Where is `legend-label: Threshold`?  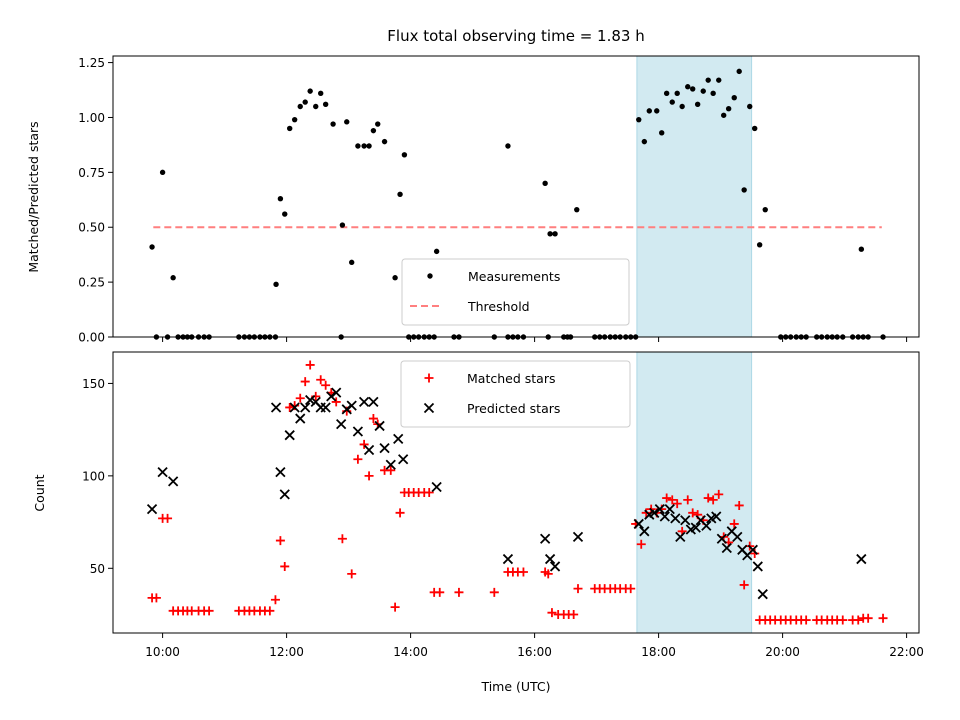 legend-label: Threshold is located at coordinates (498, 306).